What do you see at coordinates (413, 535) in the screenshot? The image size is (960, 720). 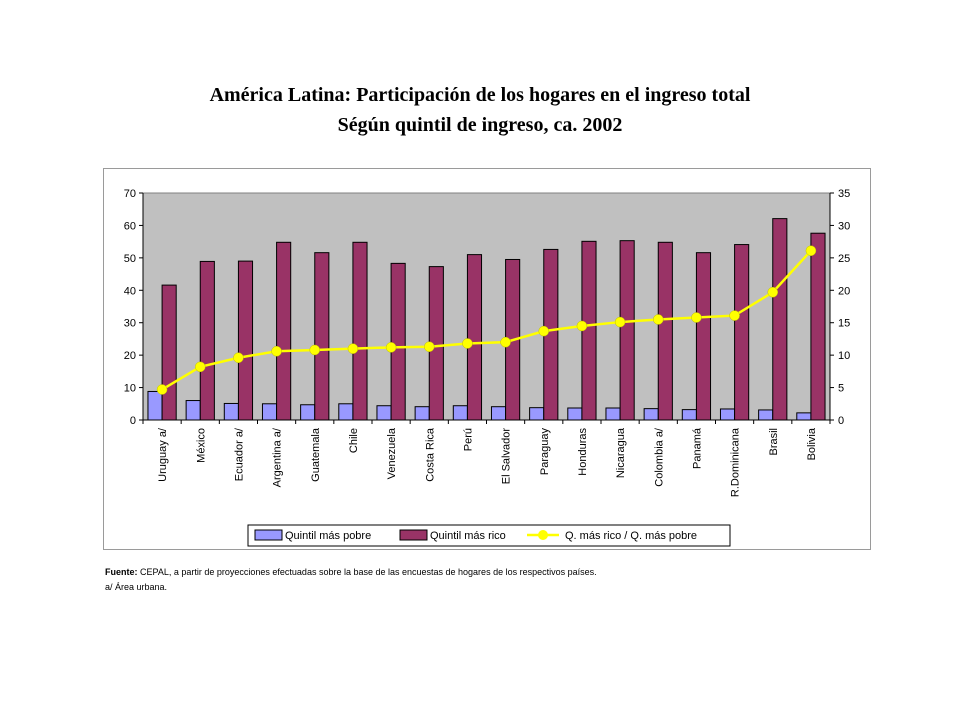 I see `legend-swatch-richest` at bounding box center [413, 535].